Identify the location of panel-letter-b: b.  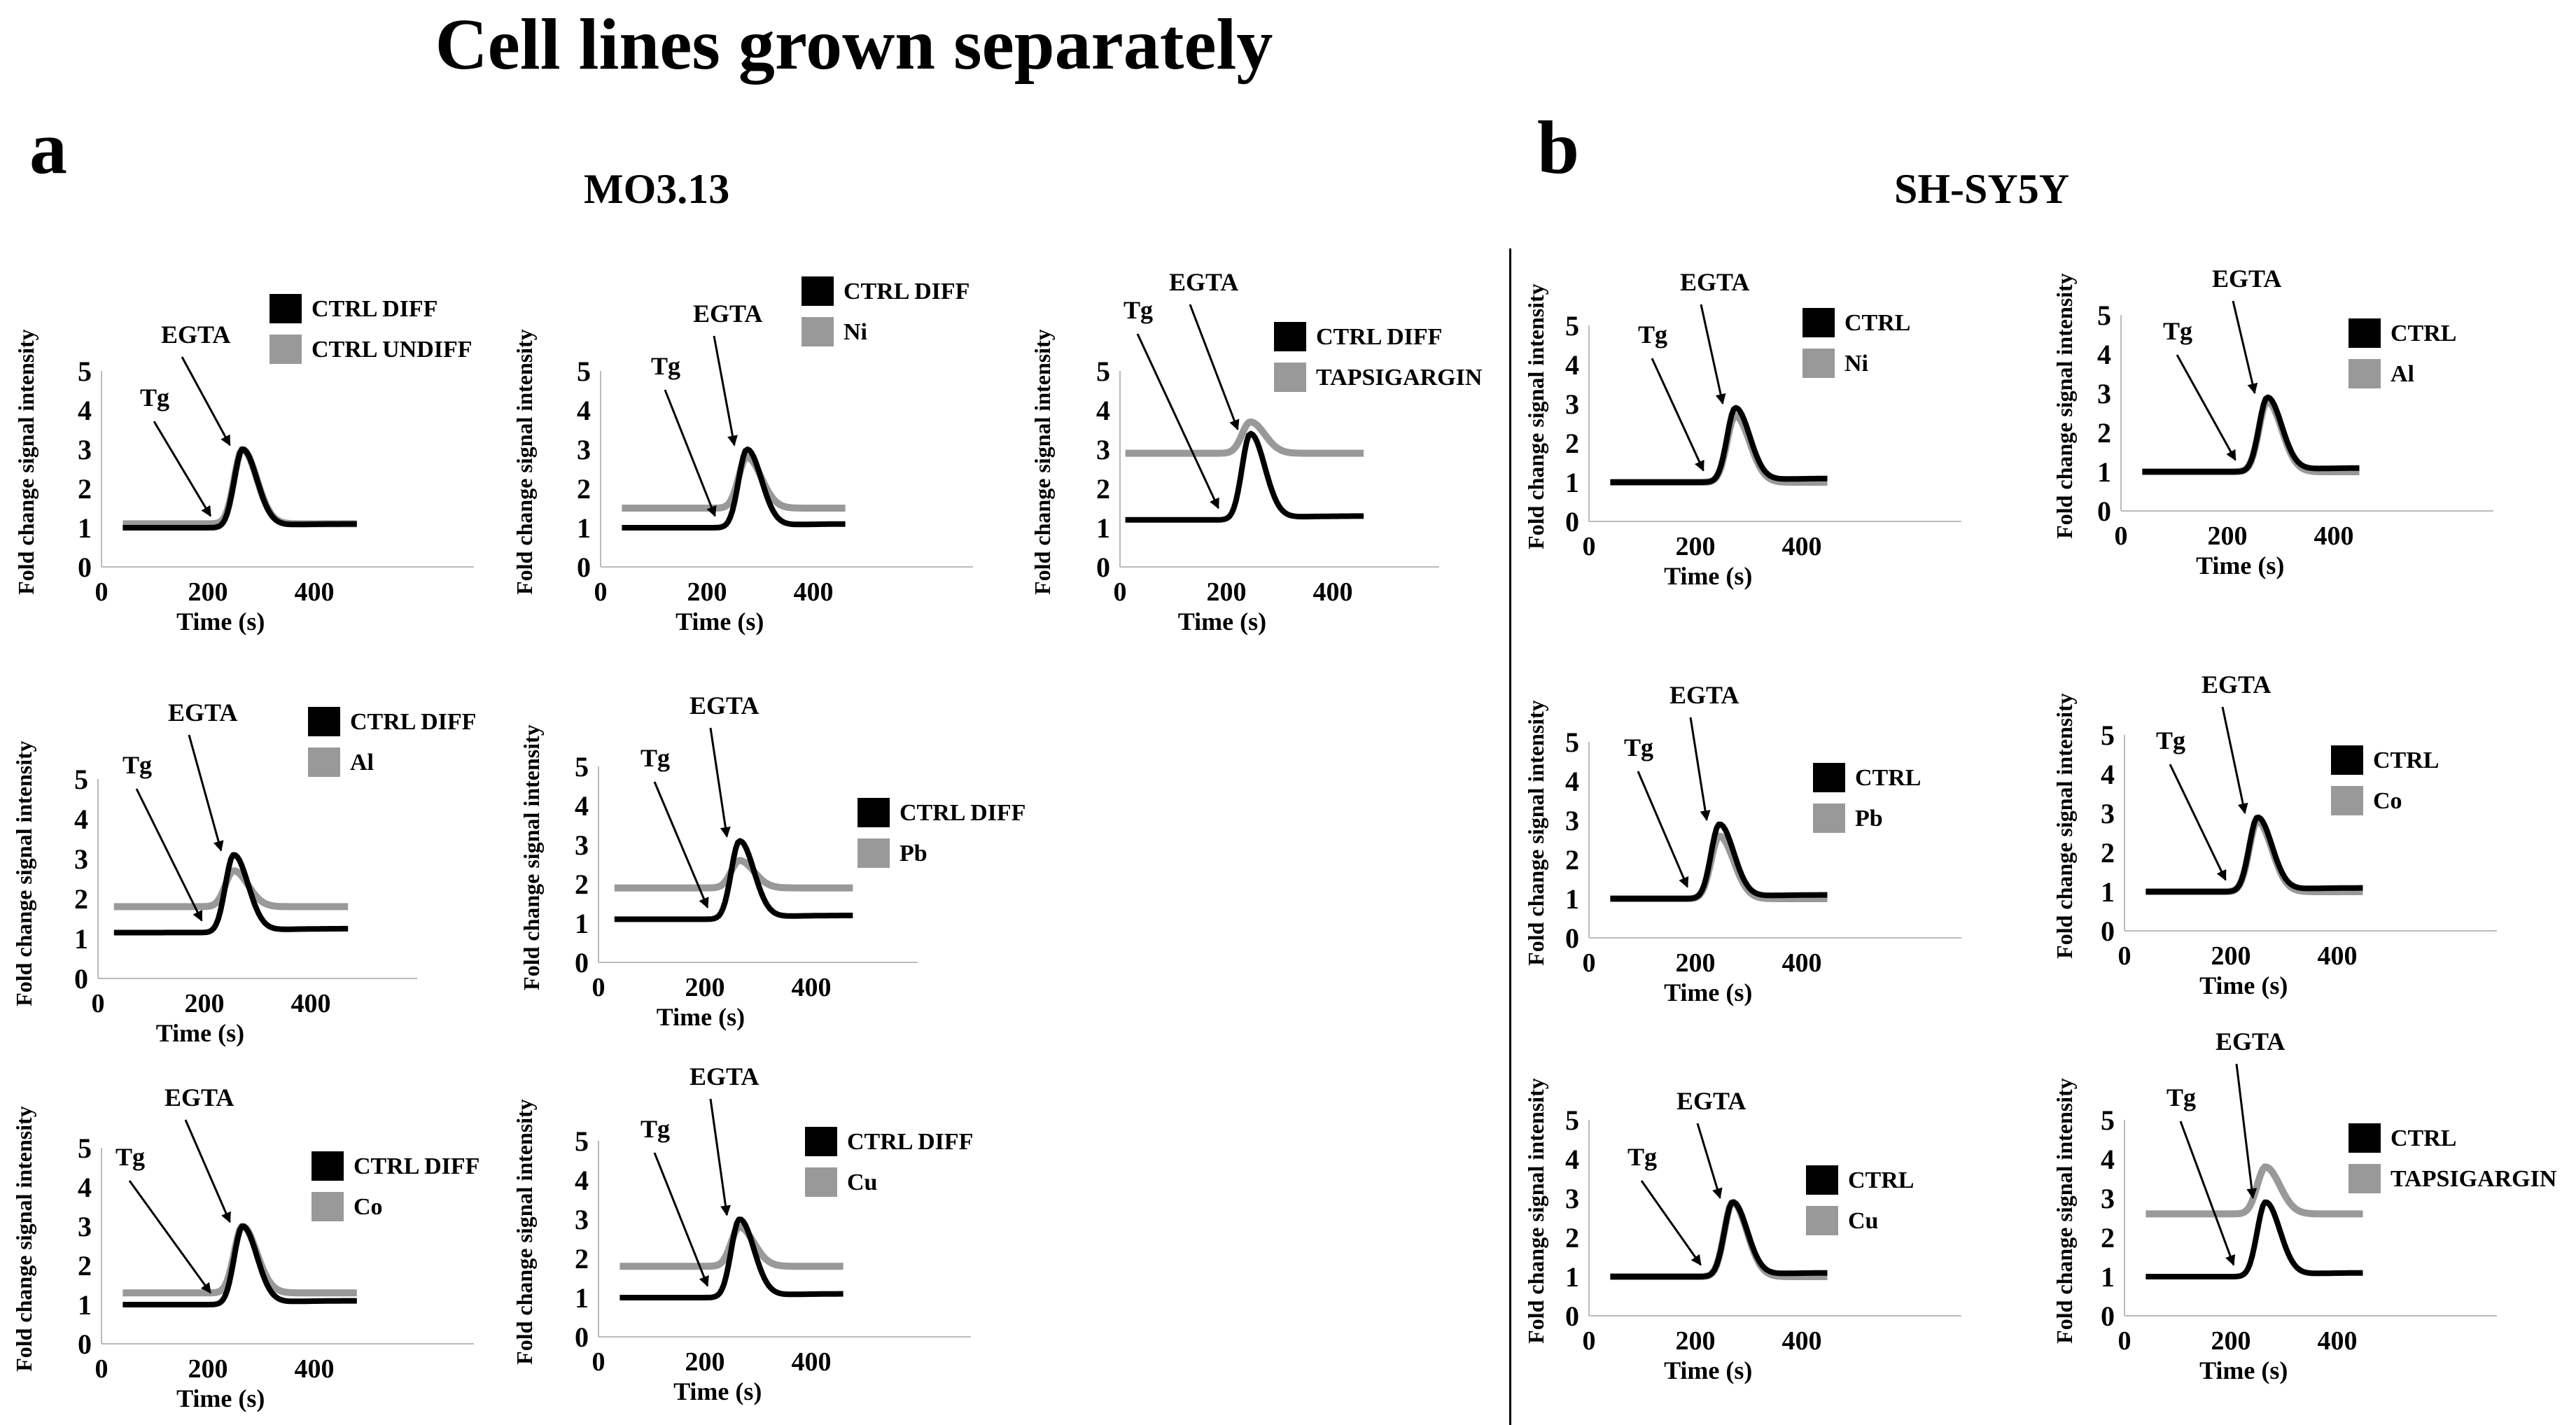
(1558, 148).